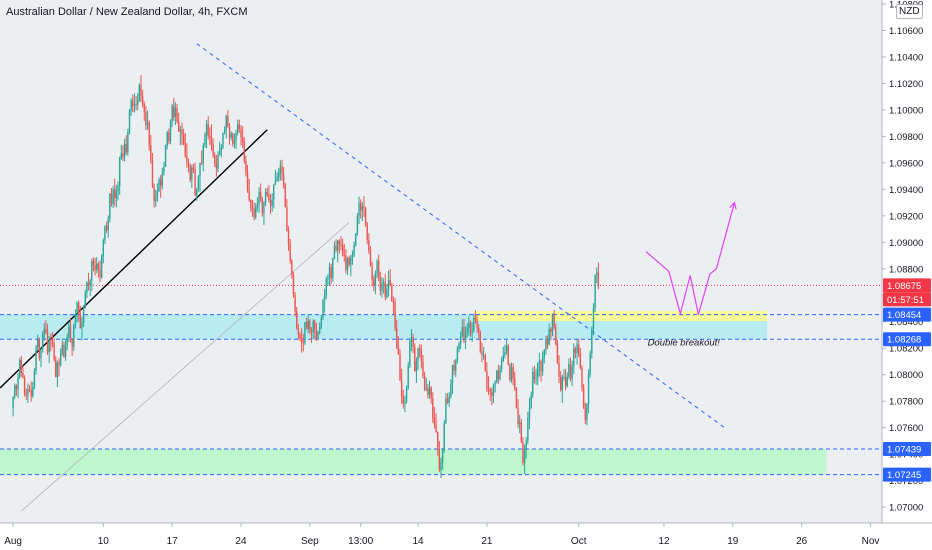 Image resolution: width=932 pixels, height=550 pixels. Describe the element at coordinates (909, 11) in the screenshot. I see `currency-label: NZD` at that location.